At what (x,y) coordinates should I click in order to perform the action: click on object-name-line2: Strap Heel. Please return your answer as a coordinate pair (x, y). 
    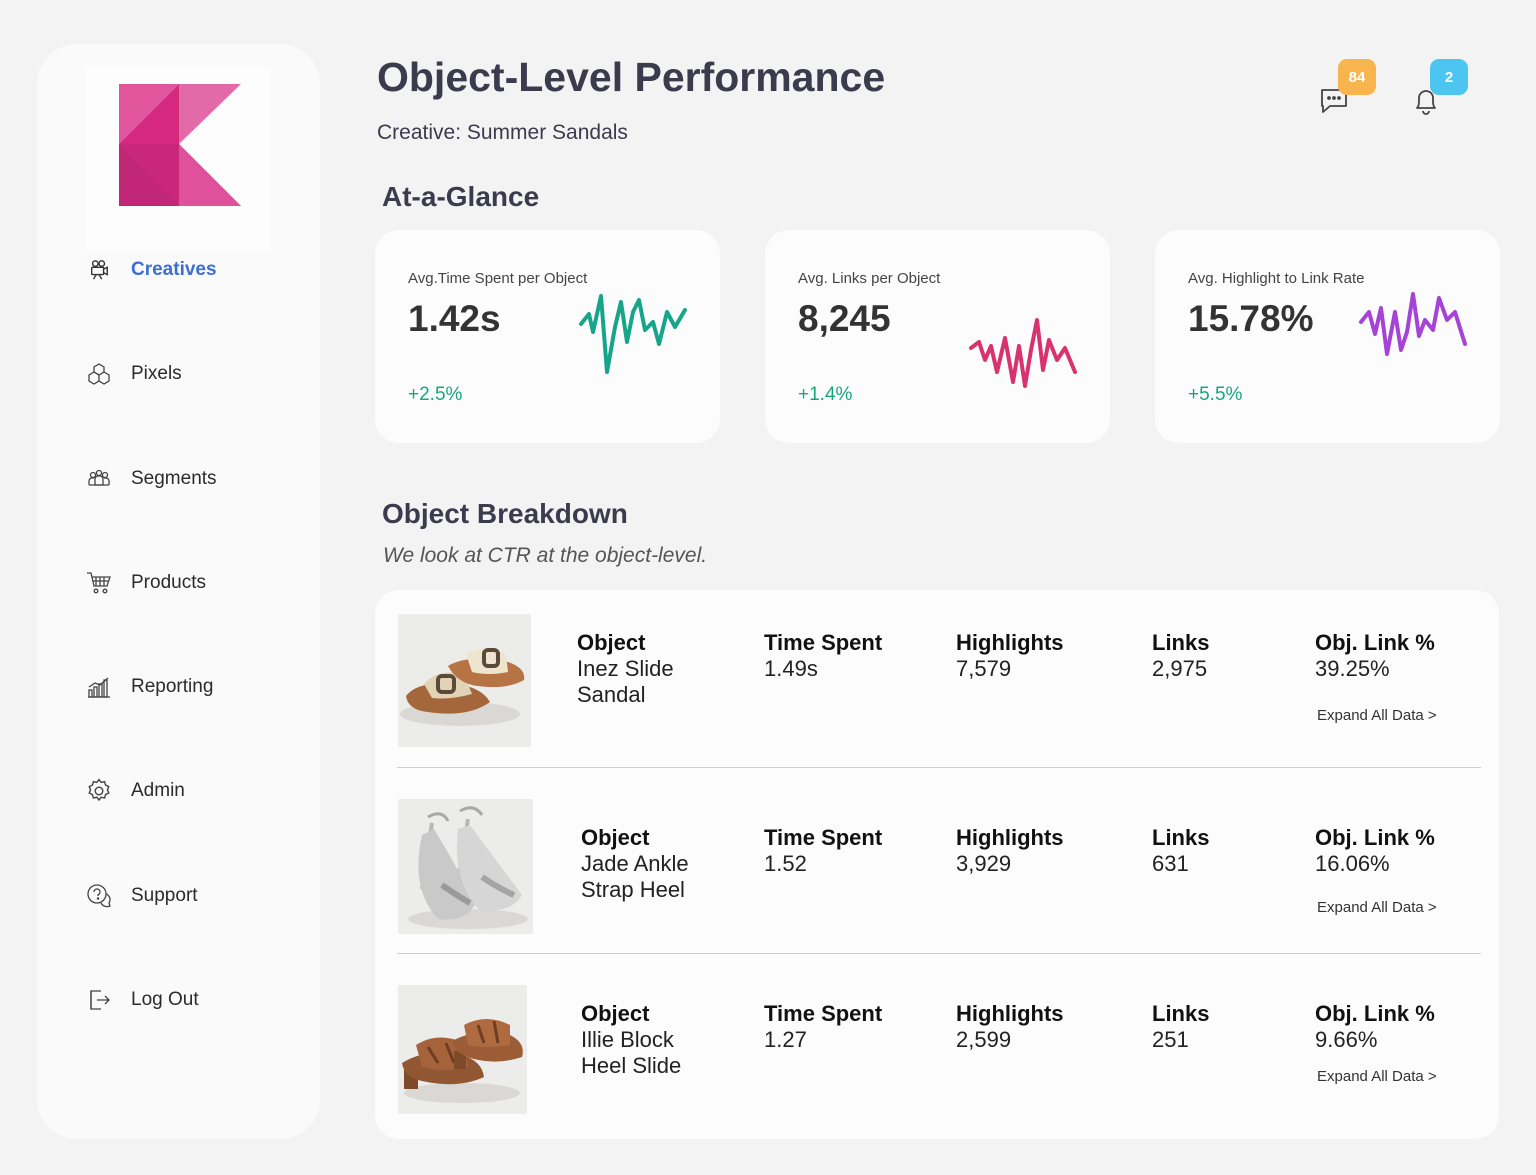
    Looking at the image, I should click on (633, 889).